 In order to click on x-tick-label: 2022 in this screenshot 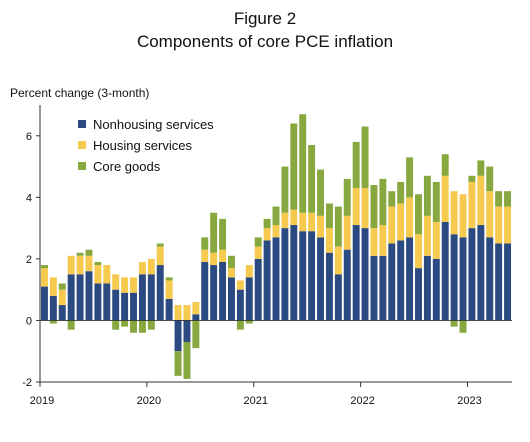, I will do `click(362, 401)`.